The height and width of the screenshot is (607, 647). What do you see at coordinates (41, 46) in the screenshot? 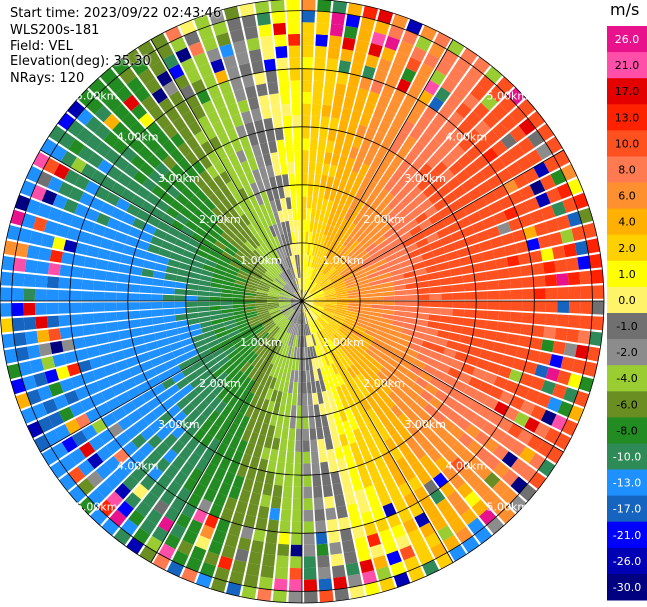
I see `field-label: Field: VEL` at bounding box center [41, 46].